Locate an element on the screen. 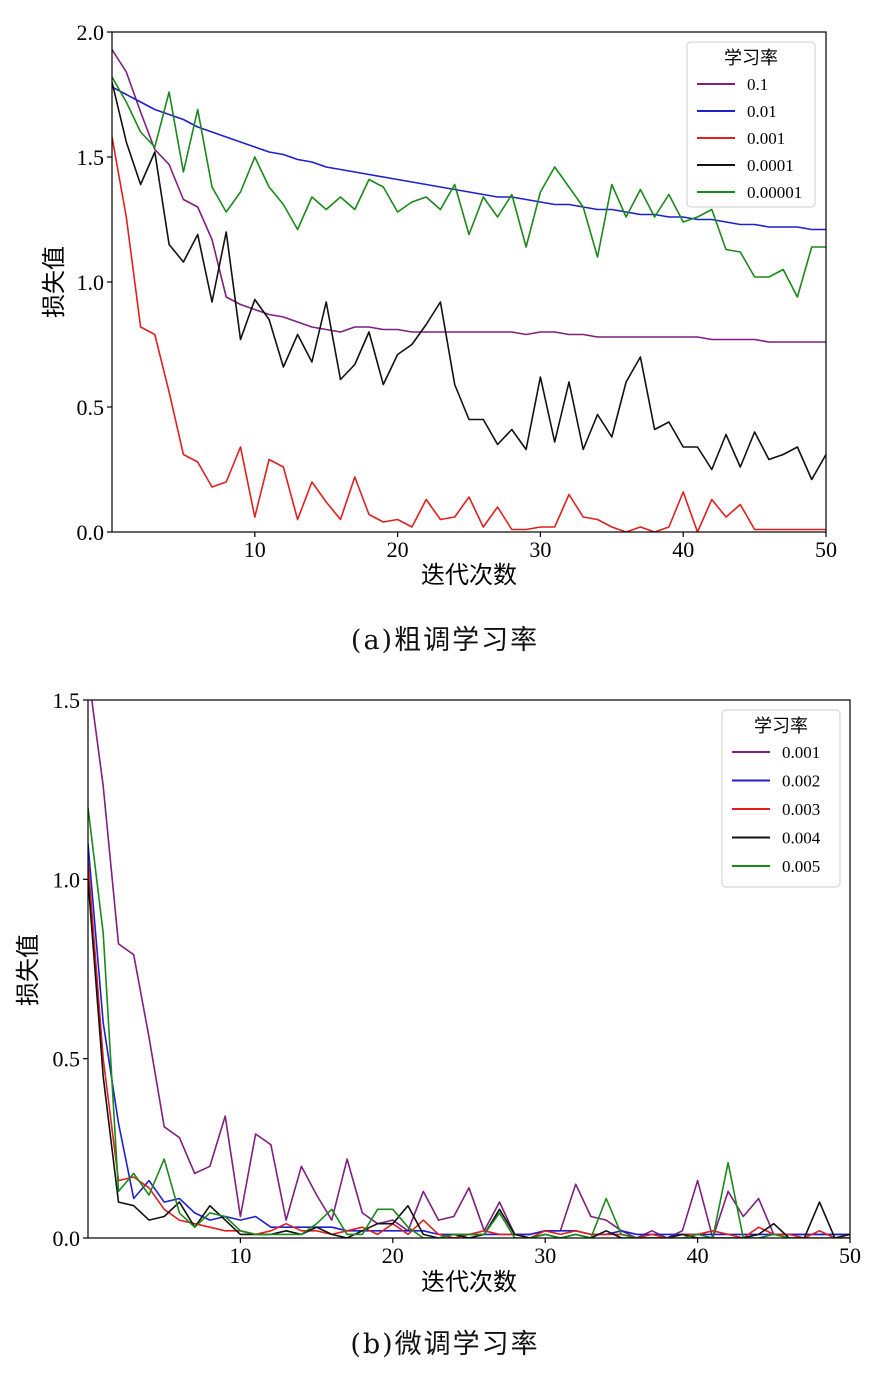  series-line-0.00001 is located at coordinates (469, 187).